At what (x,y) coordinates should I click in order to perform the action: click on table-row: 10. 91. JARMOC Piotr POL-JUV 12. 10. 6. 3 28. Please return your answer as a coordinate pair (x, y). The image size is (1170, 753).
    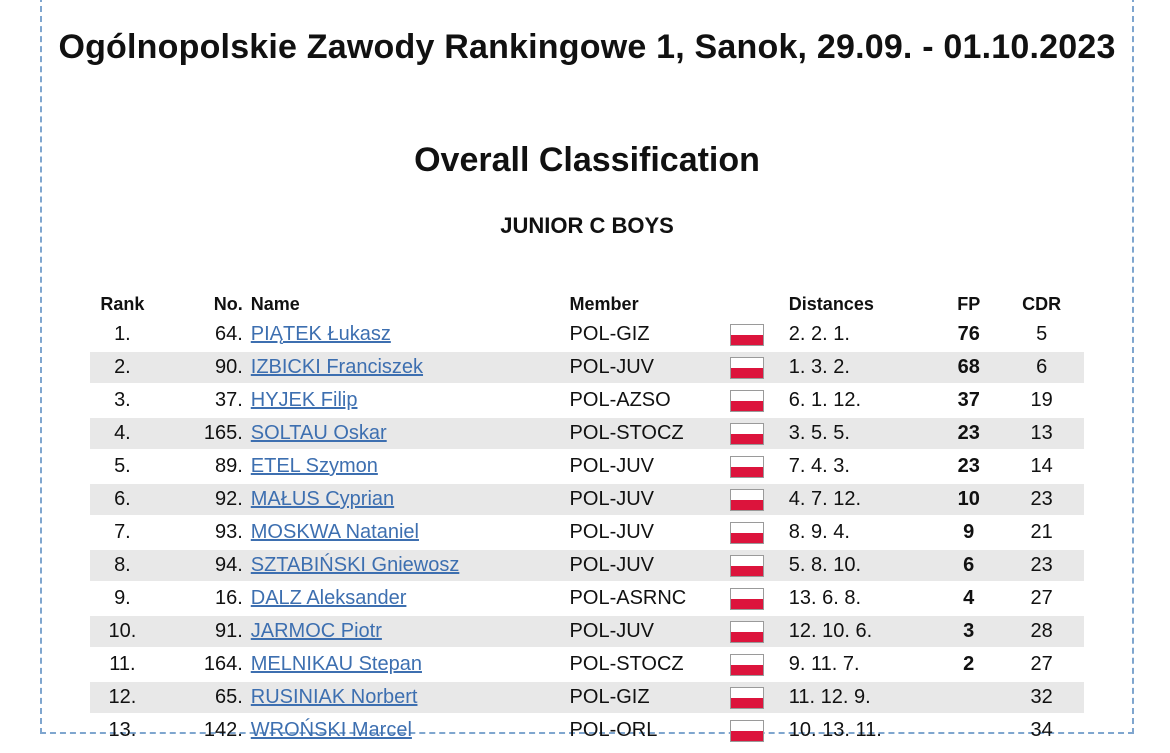
    Looking at the image, I should click on (587, 632).